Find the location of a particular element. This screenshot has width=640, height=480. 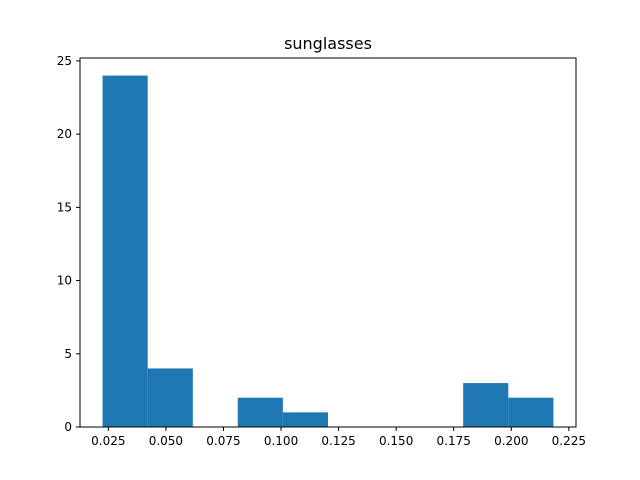

y-tick-label: 25 is located at coordinates (64, 61).